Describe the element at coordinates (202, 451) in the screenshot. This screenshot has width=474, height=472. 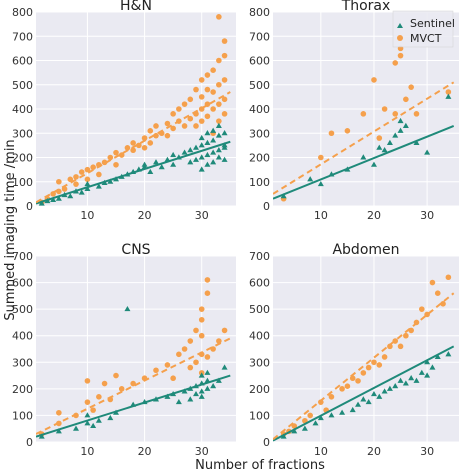
I see `x-tick-label: 30` at that location.